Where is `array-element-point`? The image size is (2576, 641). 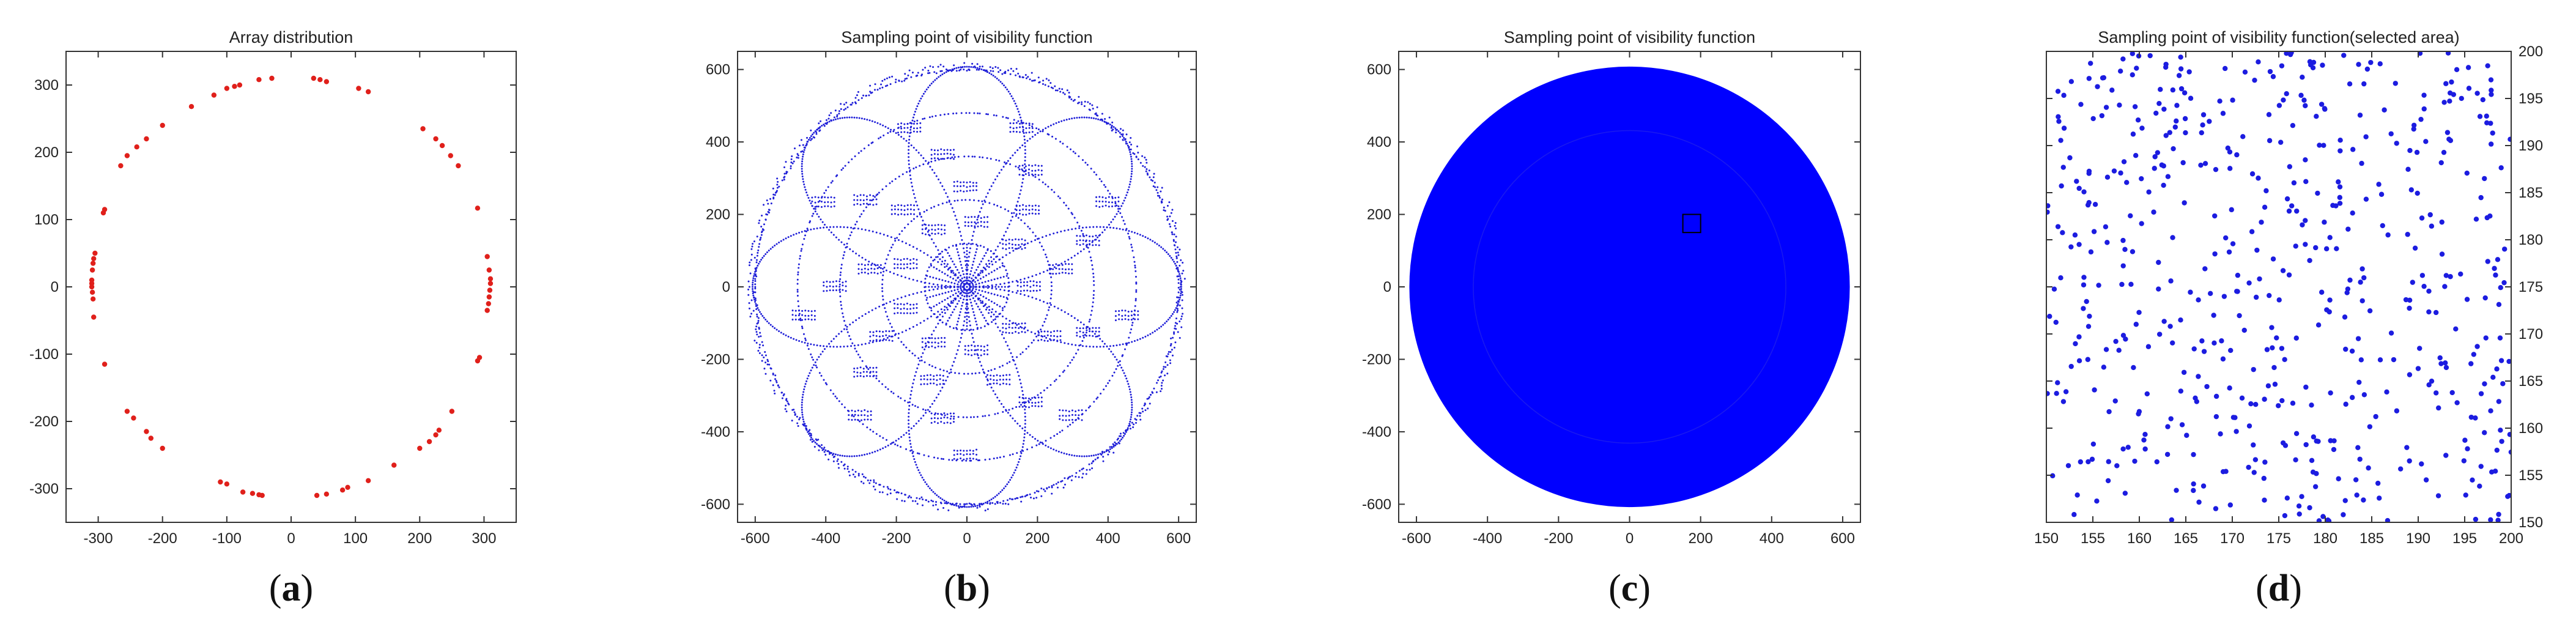
array-element-point is located at coordinates (227, 484).